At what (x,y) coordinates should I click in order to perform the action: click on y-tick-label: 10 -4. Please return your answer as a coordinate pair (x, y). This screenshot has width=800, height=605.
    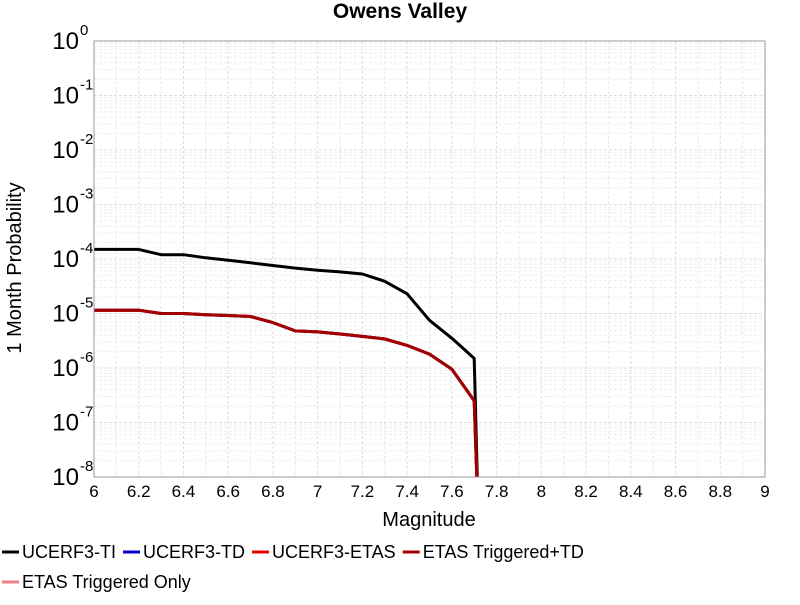
    Looking at the image, I should click on (72, 256).